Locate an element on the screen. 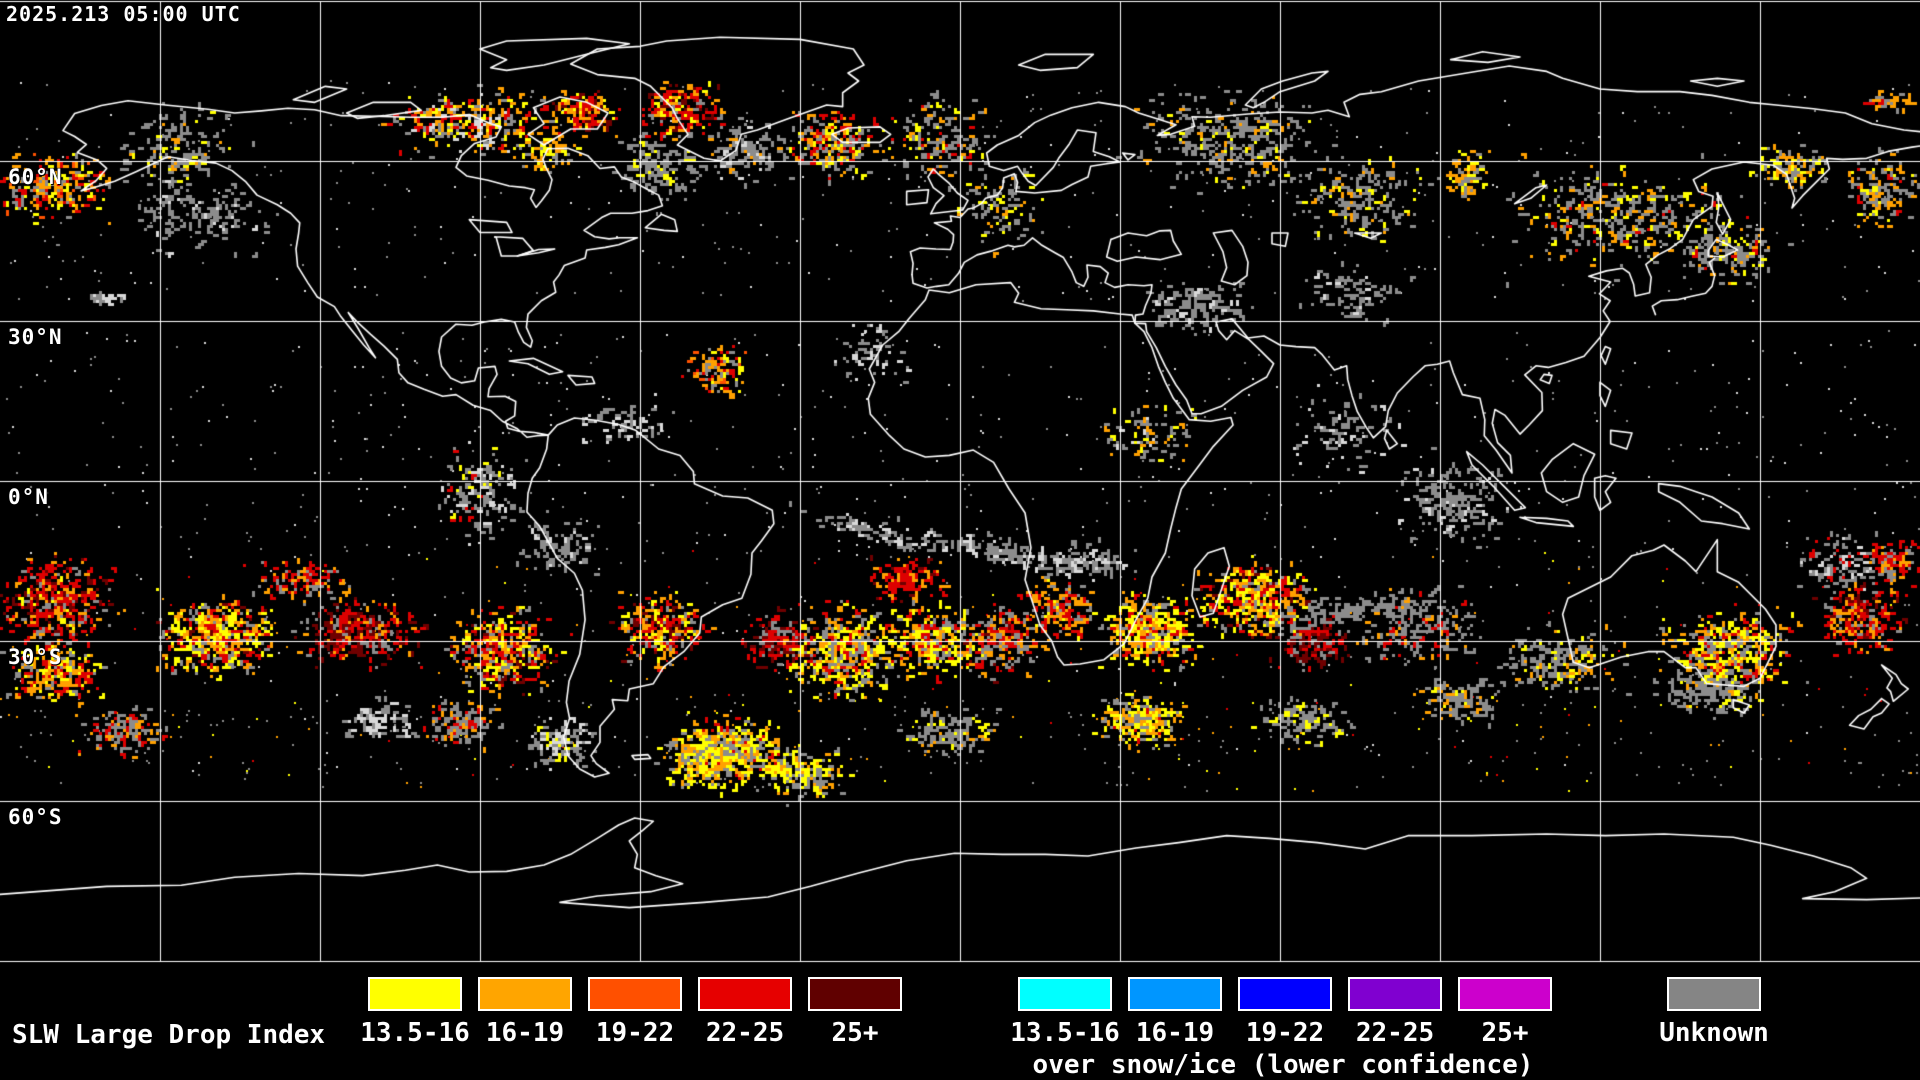  legend-swatch-snow-ice-25+ is located at coordinates (1505, 994).